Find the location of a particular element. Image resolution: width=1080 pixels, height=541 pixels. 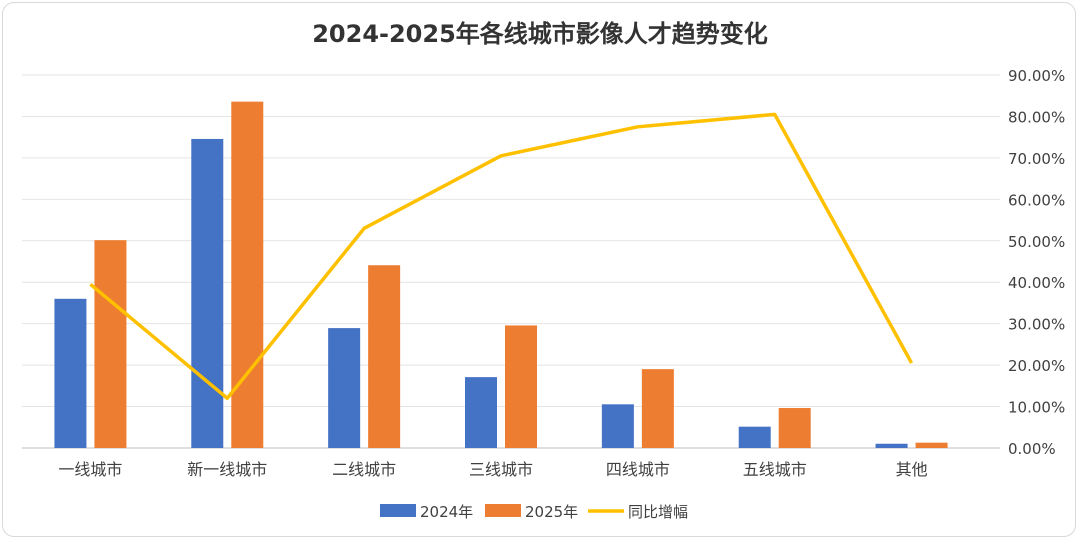

legend-label: 同比增幅 is located at coordinates (658, 512).